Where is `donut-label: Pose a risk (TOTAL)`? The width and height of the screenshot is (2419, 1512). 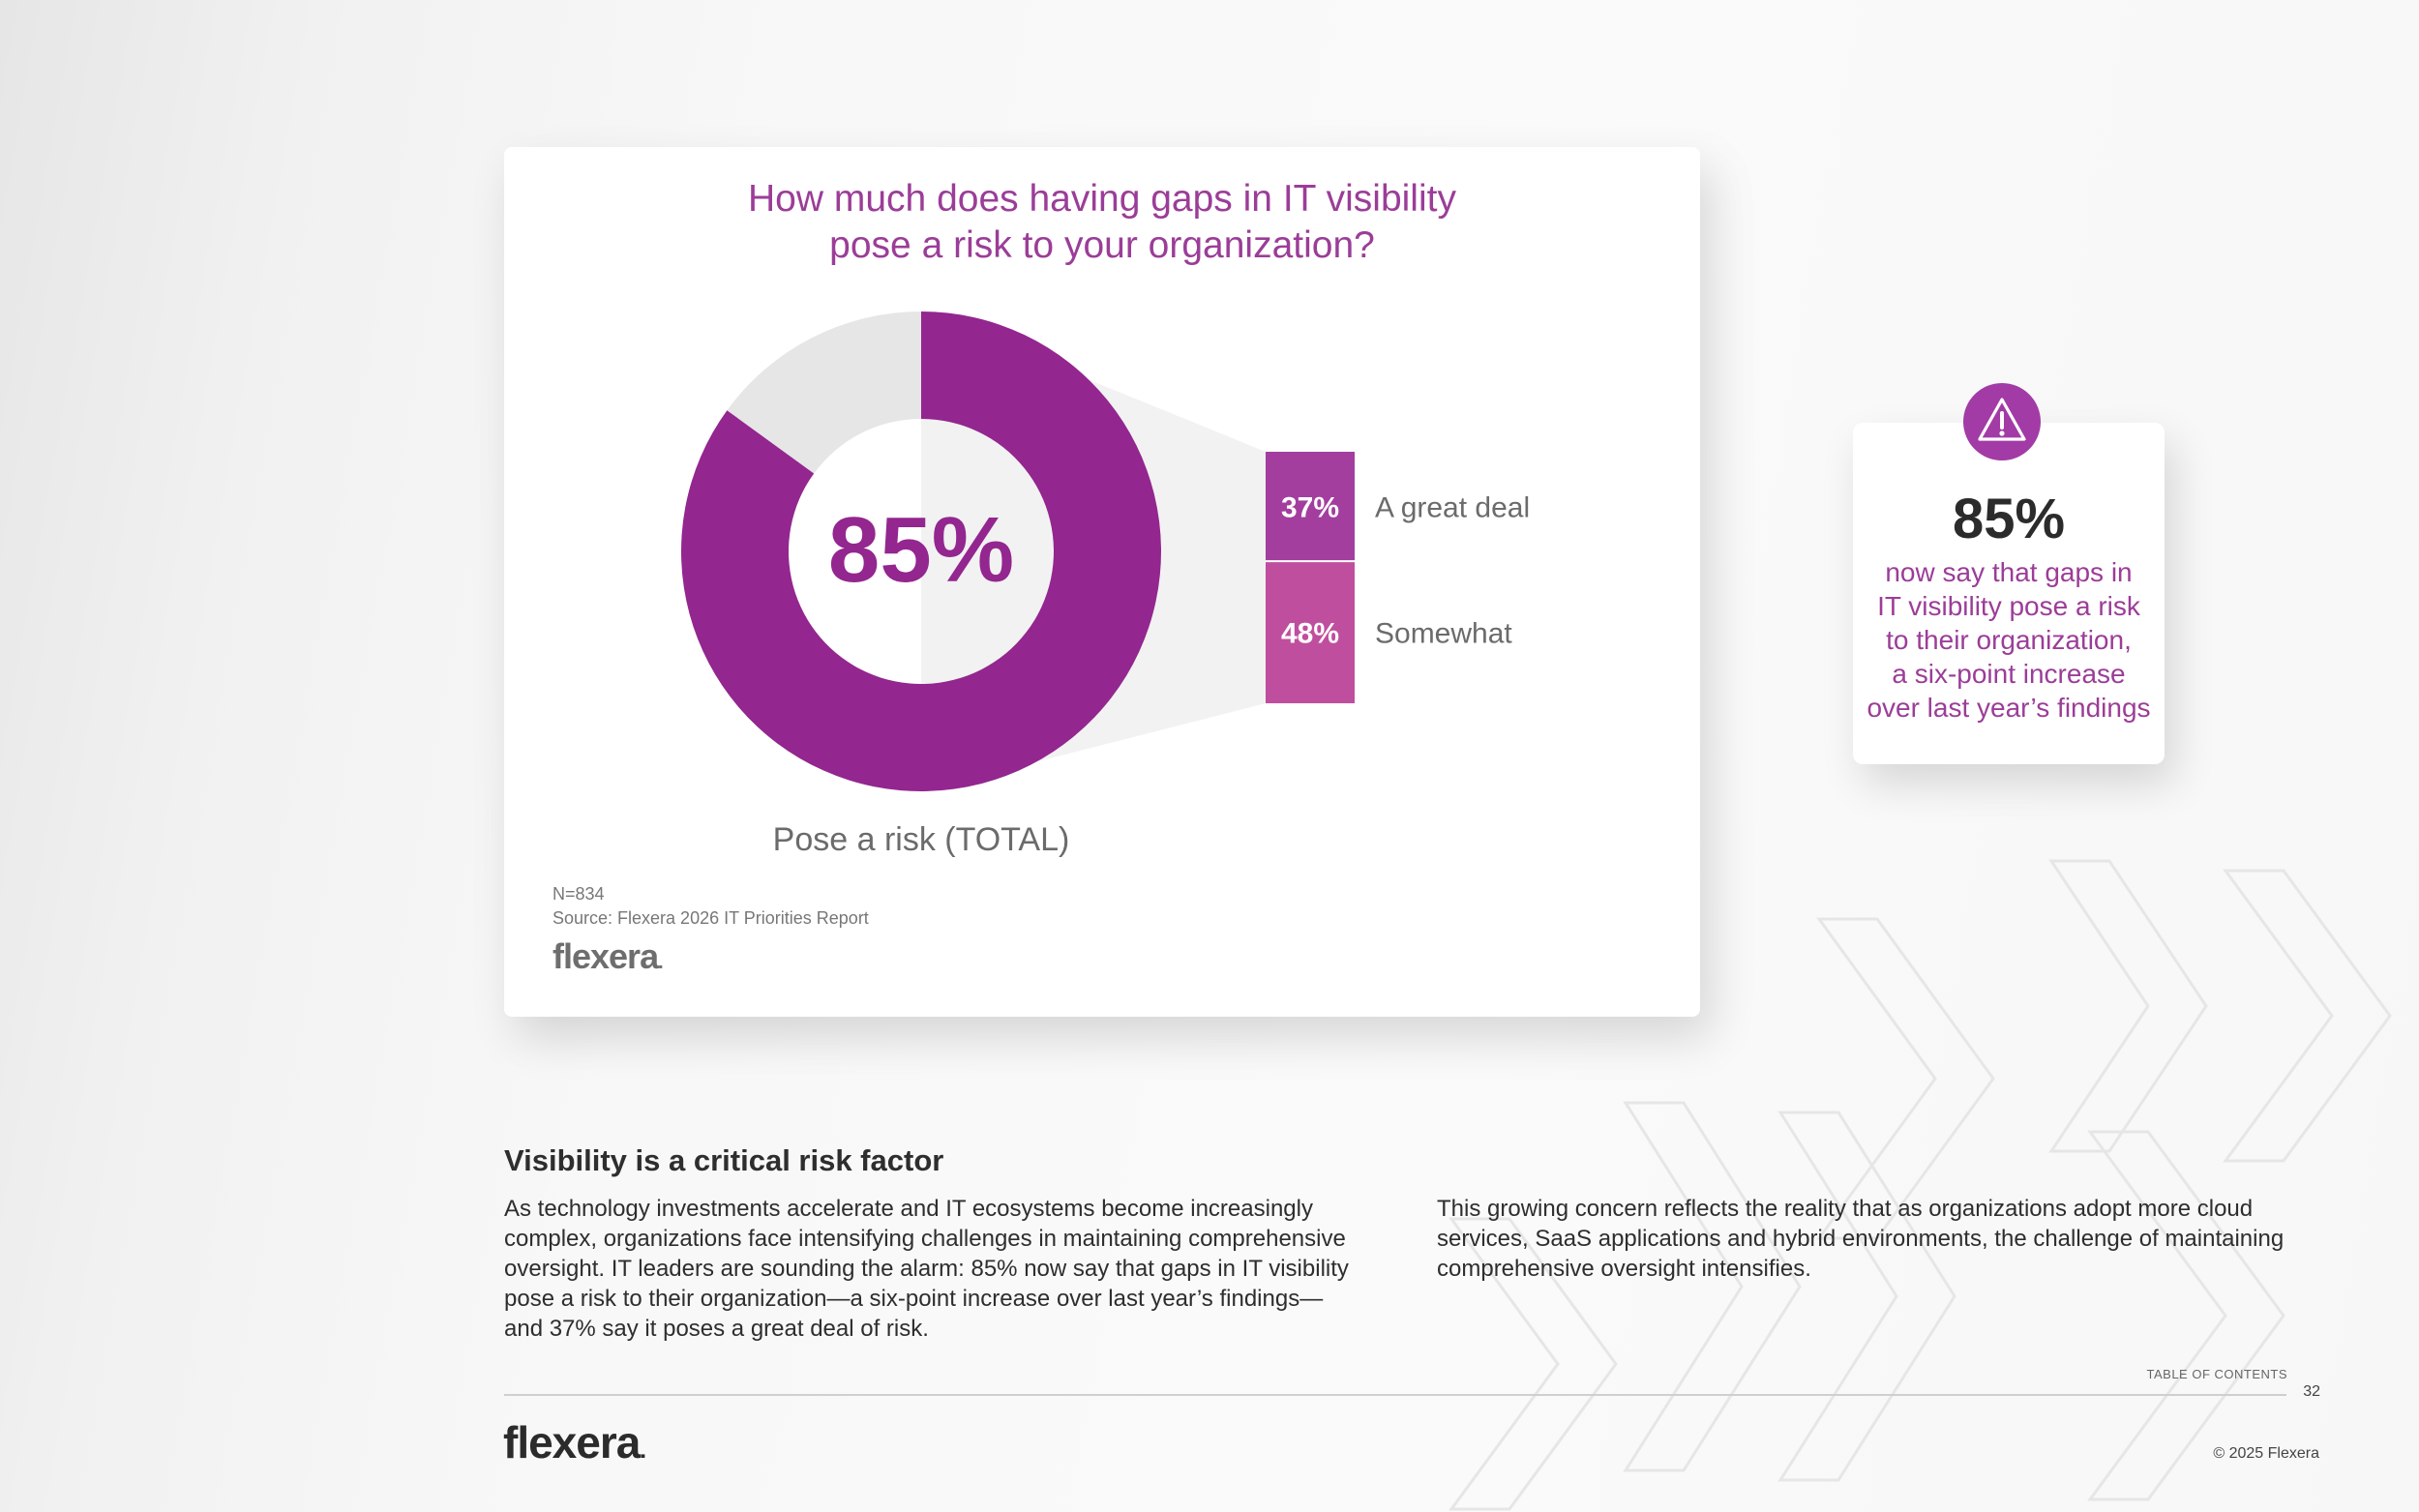
donut-label: Pose a risk (TOTAL) is located at coordinates (922, 839).